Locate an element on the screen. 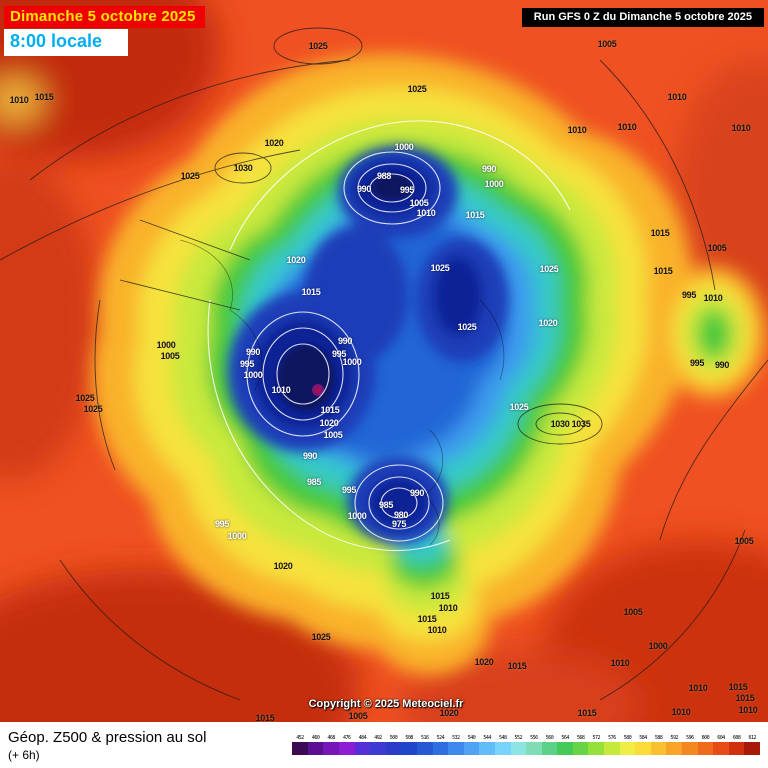  legend-cell: 580 is located at coordinates (627, 745).